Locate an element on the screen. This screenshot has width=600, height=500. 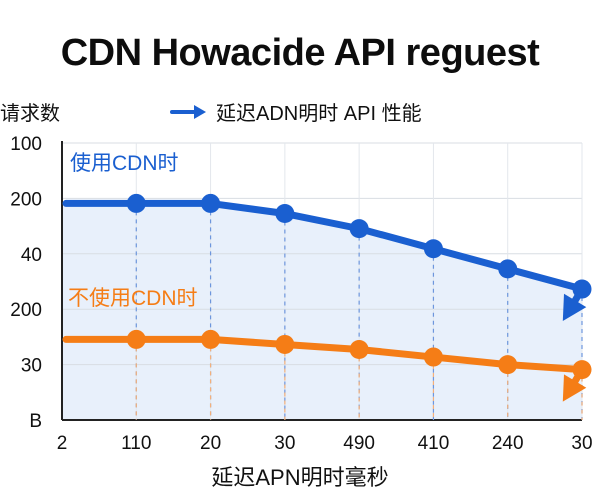
x-tick-label: 410 is located at coordinates (434, 443).